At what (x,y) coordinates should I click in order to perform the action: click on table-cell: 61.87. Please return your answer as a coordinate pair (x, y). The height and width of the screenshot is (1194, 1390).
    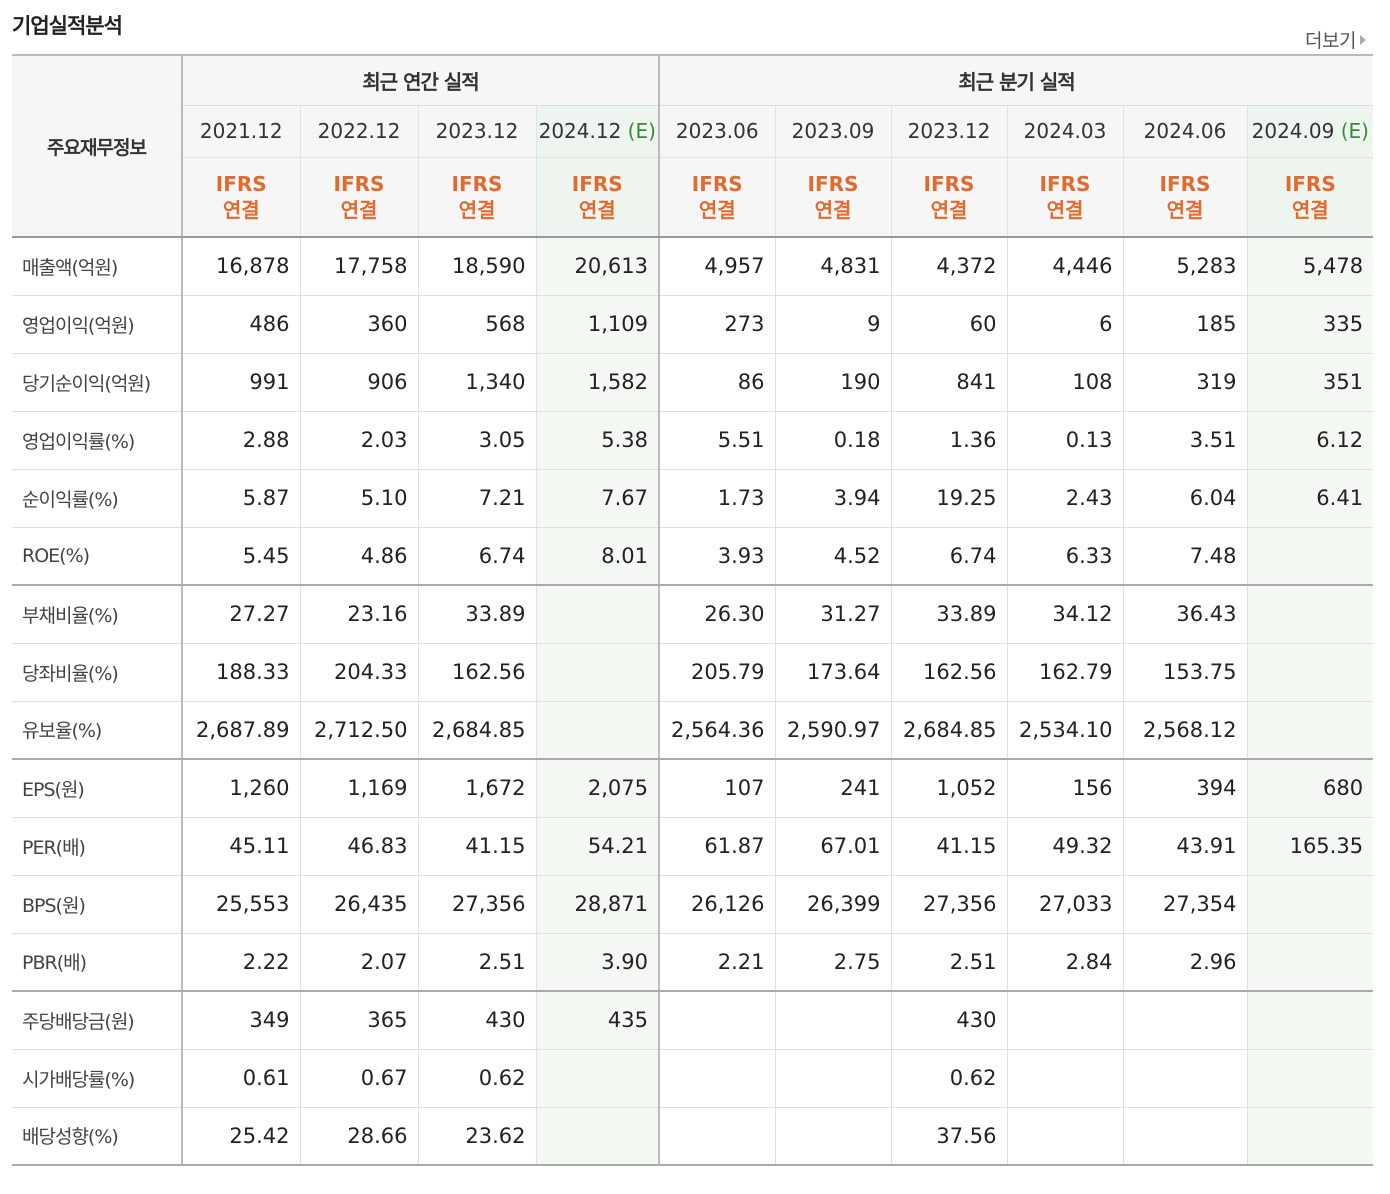
    Looking at the image, I should click on (717, 846).